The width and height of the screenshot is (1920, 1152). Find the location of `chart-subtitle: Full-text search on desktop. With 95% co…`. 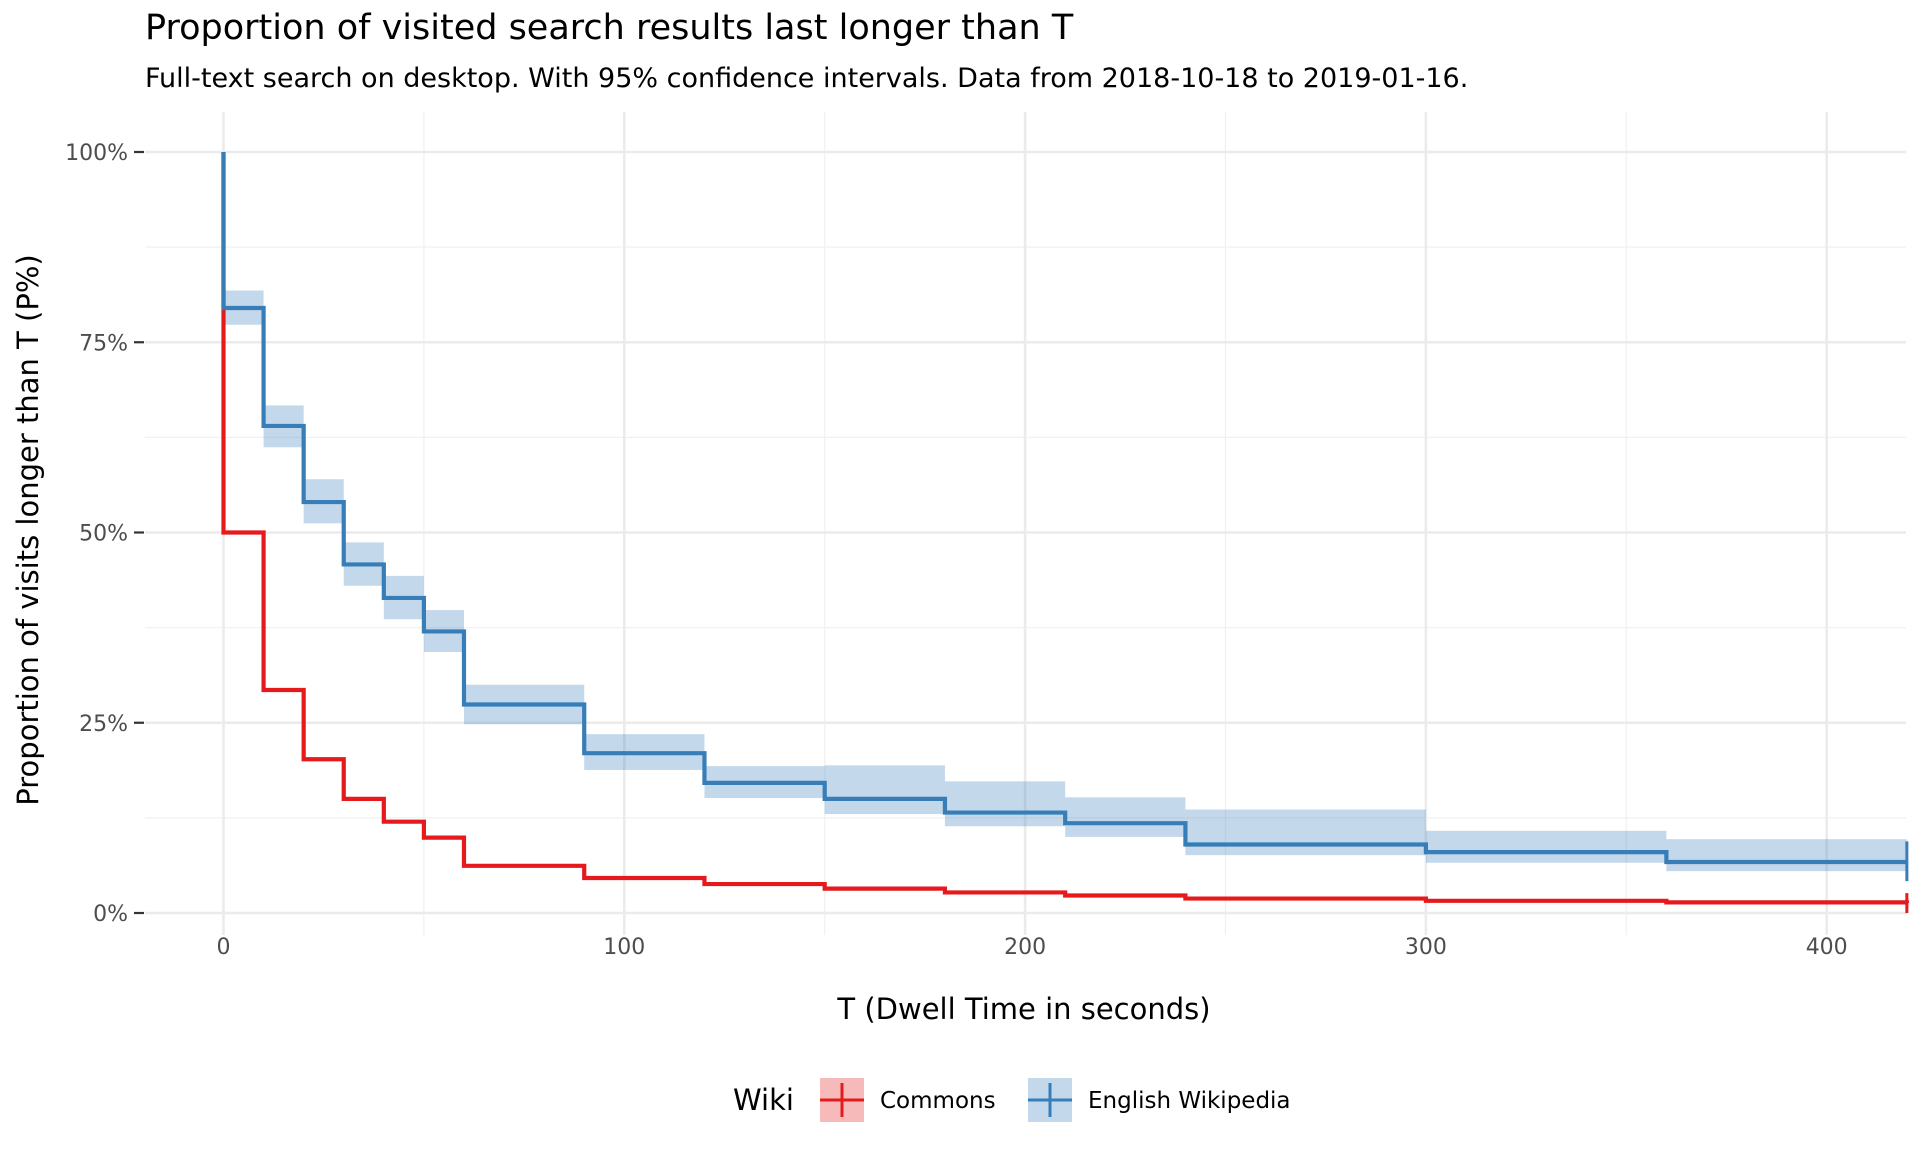

chart-subtitle: Full-text search on desktop. With 95% co… is located at coordinates (807, 78).